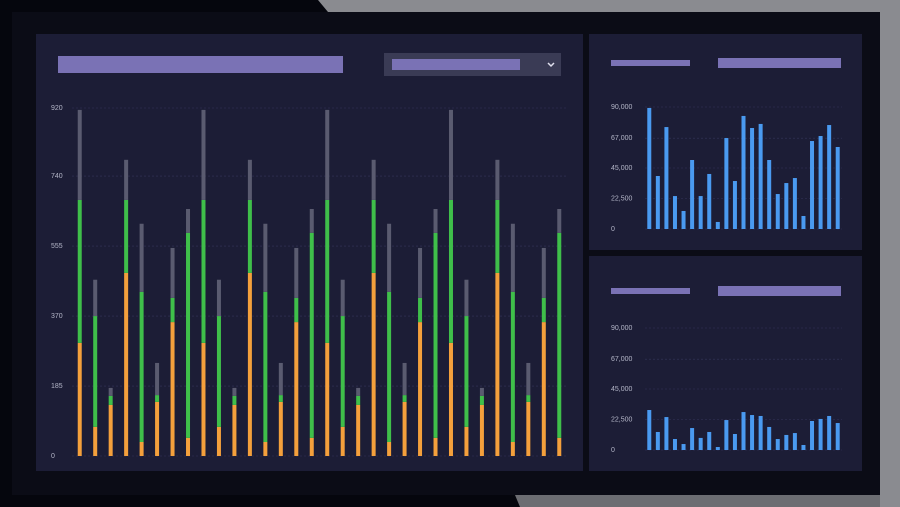 The width and height of the screenshot is (900, 507). What do you see at coordinates (622, 168) in the screenshot?
I see `y-tick-label: 45,000` at bounding box center [622, 168].